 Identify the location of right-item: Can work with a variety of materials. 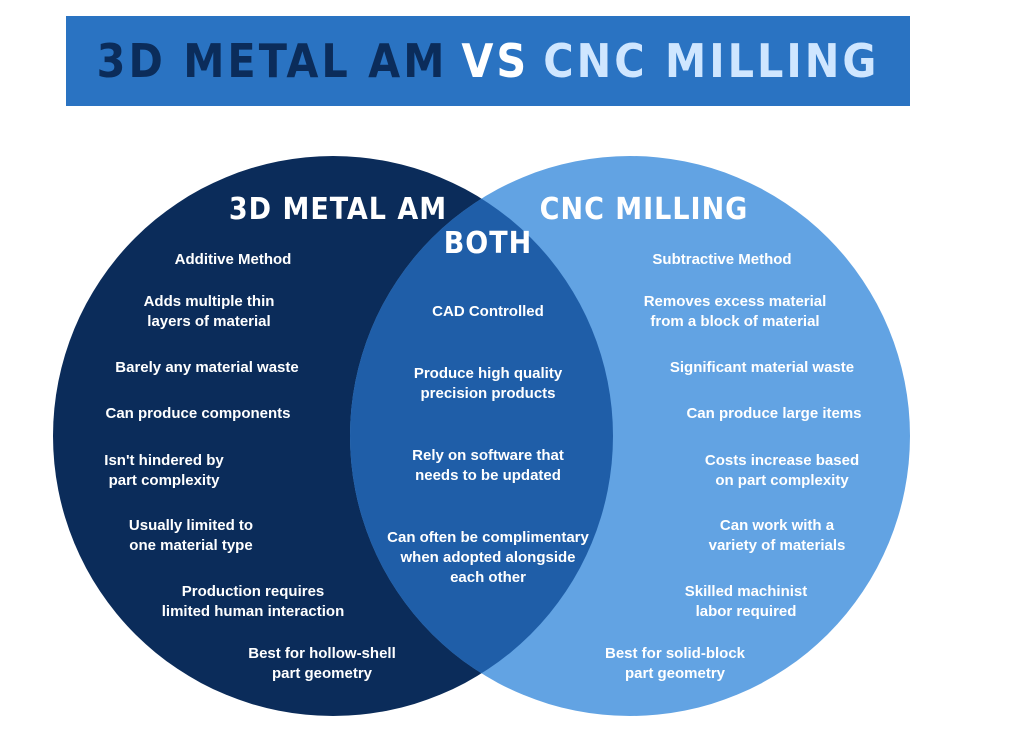
(777, 535).